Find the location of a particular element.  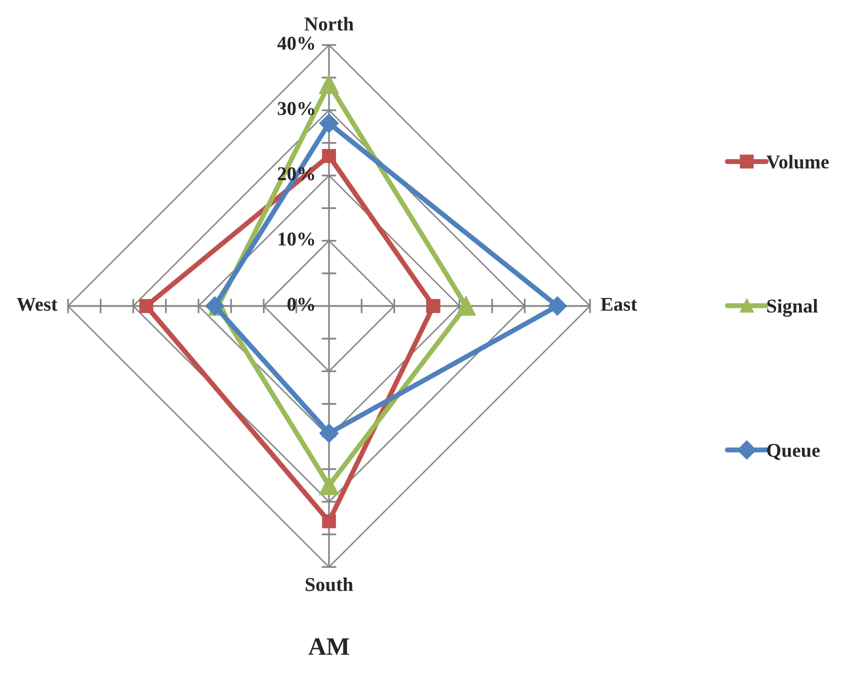

spoke-label: West is located at coordinates (37, 304).